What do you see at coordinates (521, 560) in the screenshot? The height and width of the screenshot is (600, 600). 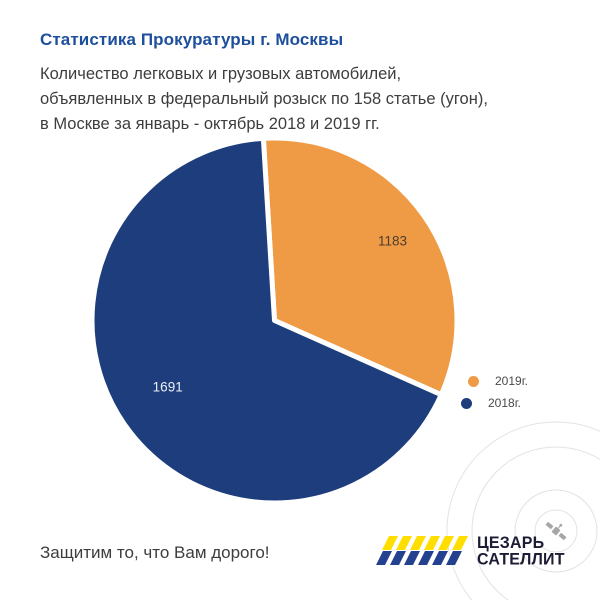 I see `logo-line2: САТЕЛЛИТ` at bounding box center [521, 560].